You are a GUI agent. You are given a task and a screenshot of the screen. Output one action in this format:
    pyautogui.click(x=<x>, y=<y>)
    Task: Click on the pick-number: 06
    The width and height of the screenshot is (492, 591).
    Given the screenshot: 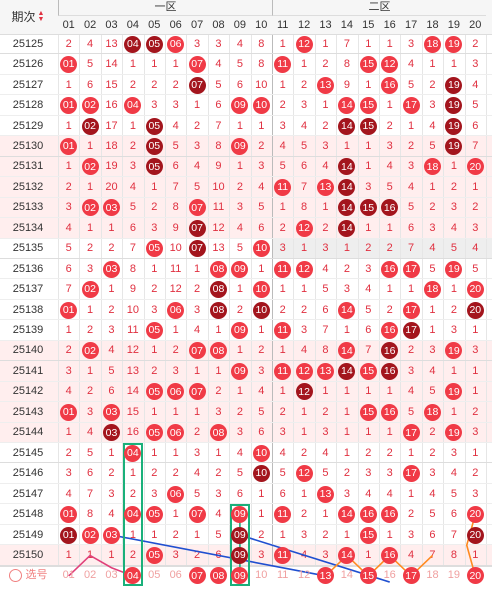 What is the action you would take?
    pyautogui.click(x=175, y=575)
    